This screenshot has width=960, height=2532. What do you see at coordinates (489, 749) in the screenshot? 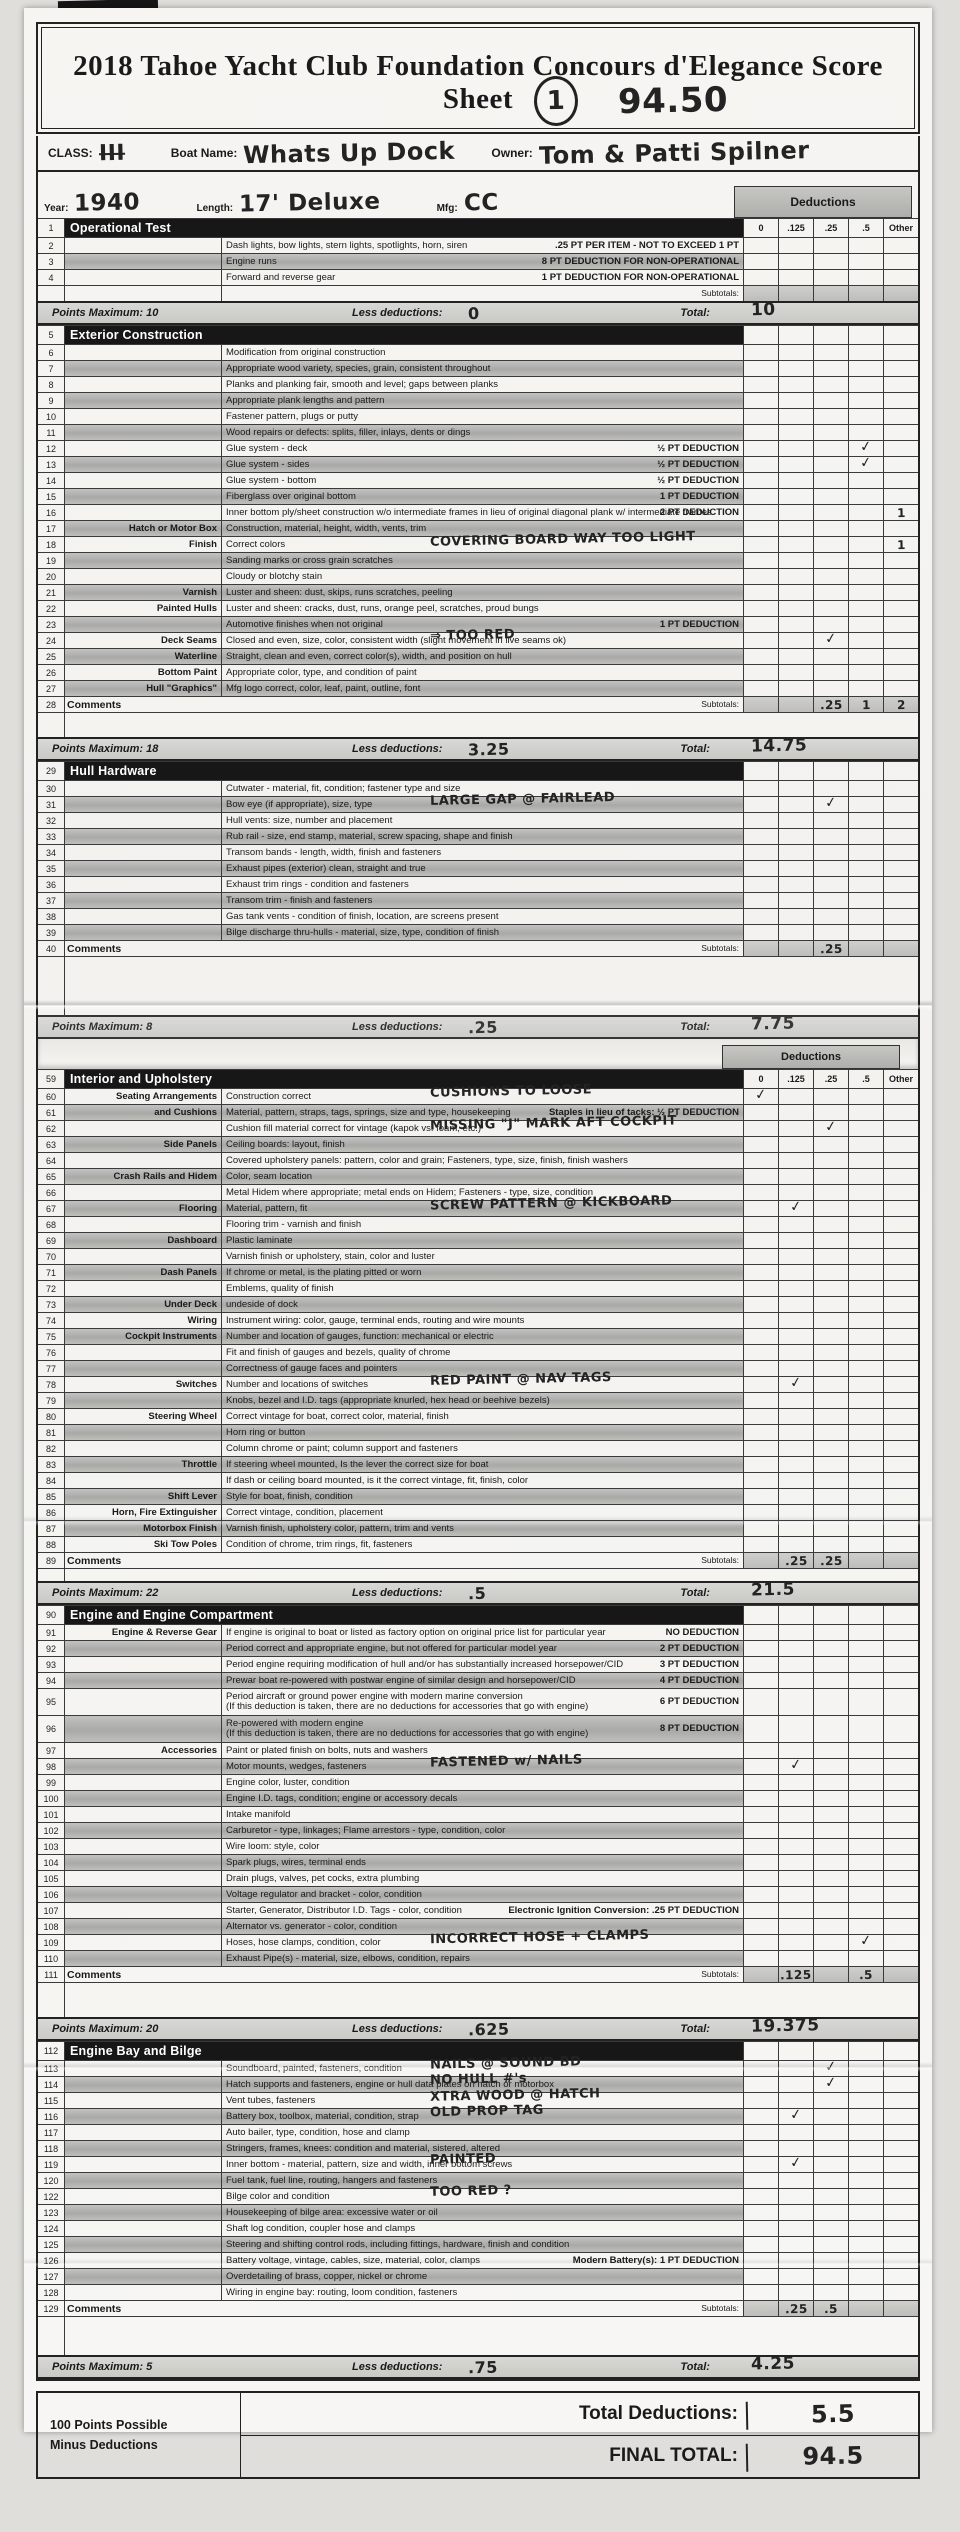
I see `less-deductions-value: 3.25` at bounding box center [489, 749].